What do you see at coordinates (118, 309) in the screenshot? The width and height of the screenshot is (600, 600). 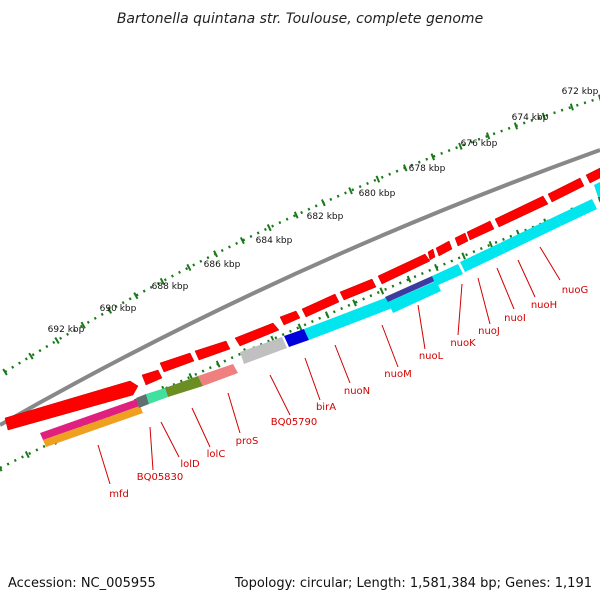 I see `tick-label-690: 690 kbp` at bounding box center [118, 309].